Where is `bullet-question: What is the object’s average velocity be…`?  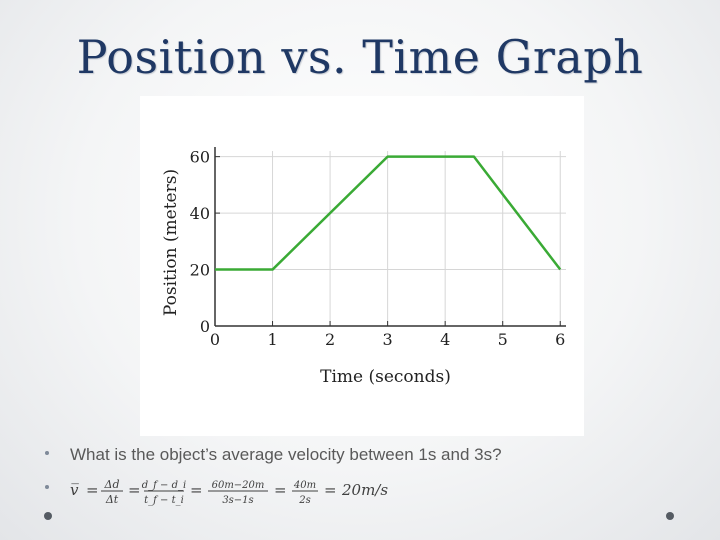
bullet-question: What is the object’s average velocity be… is located at coordinates (360, 457).